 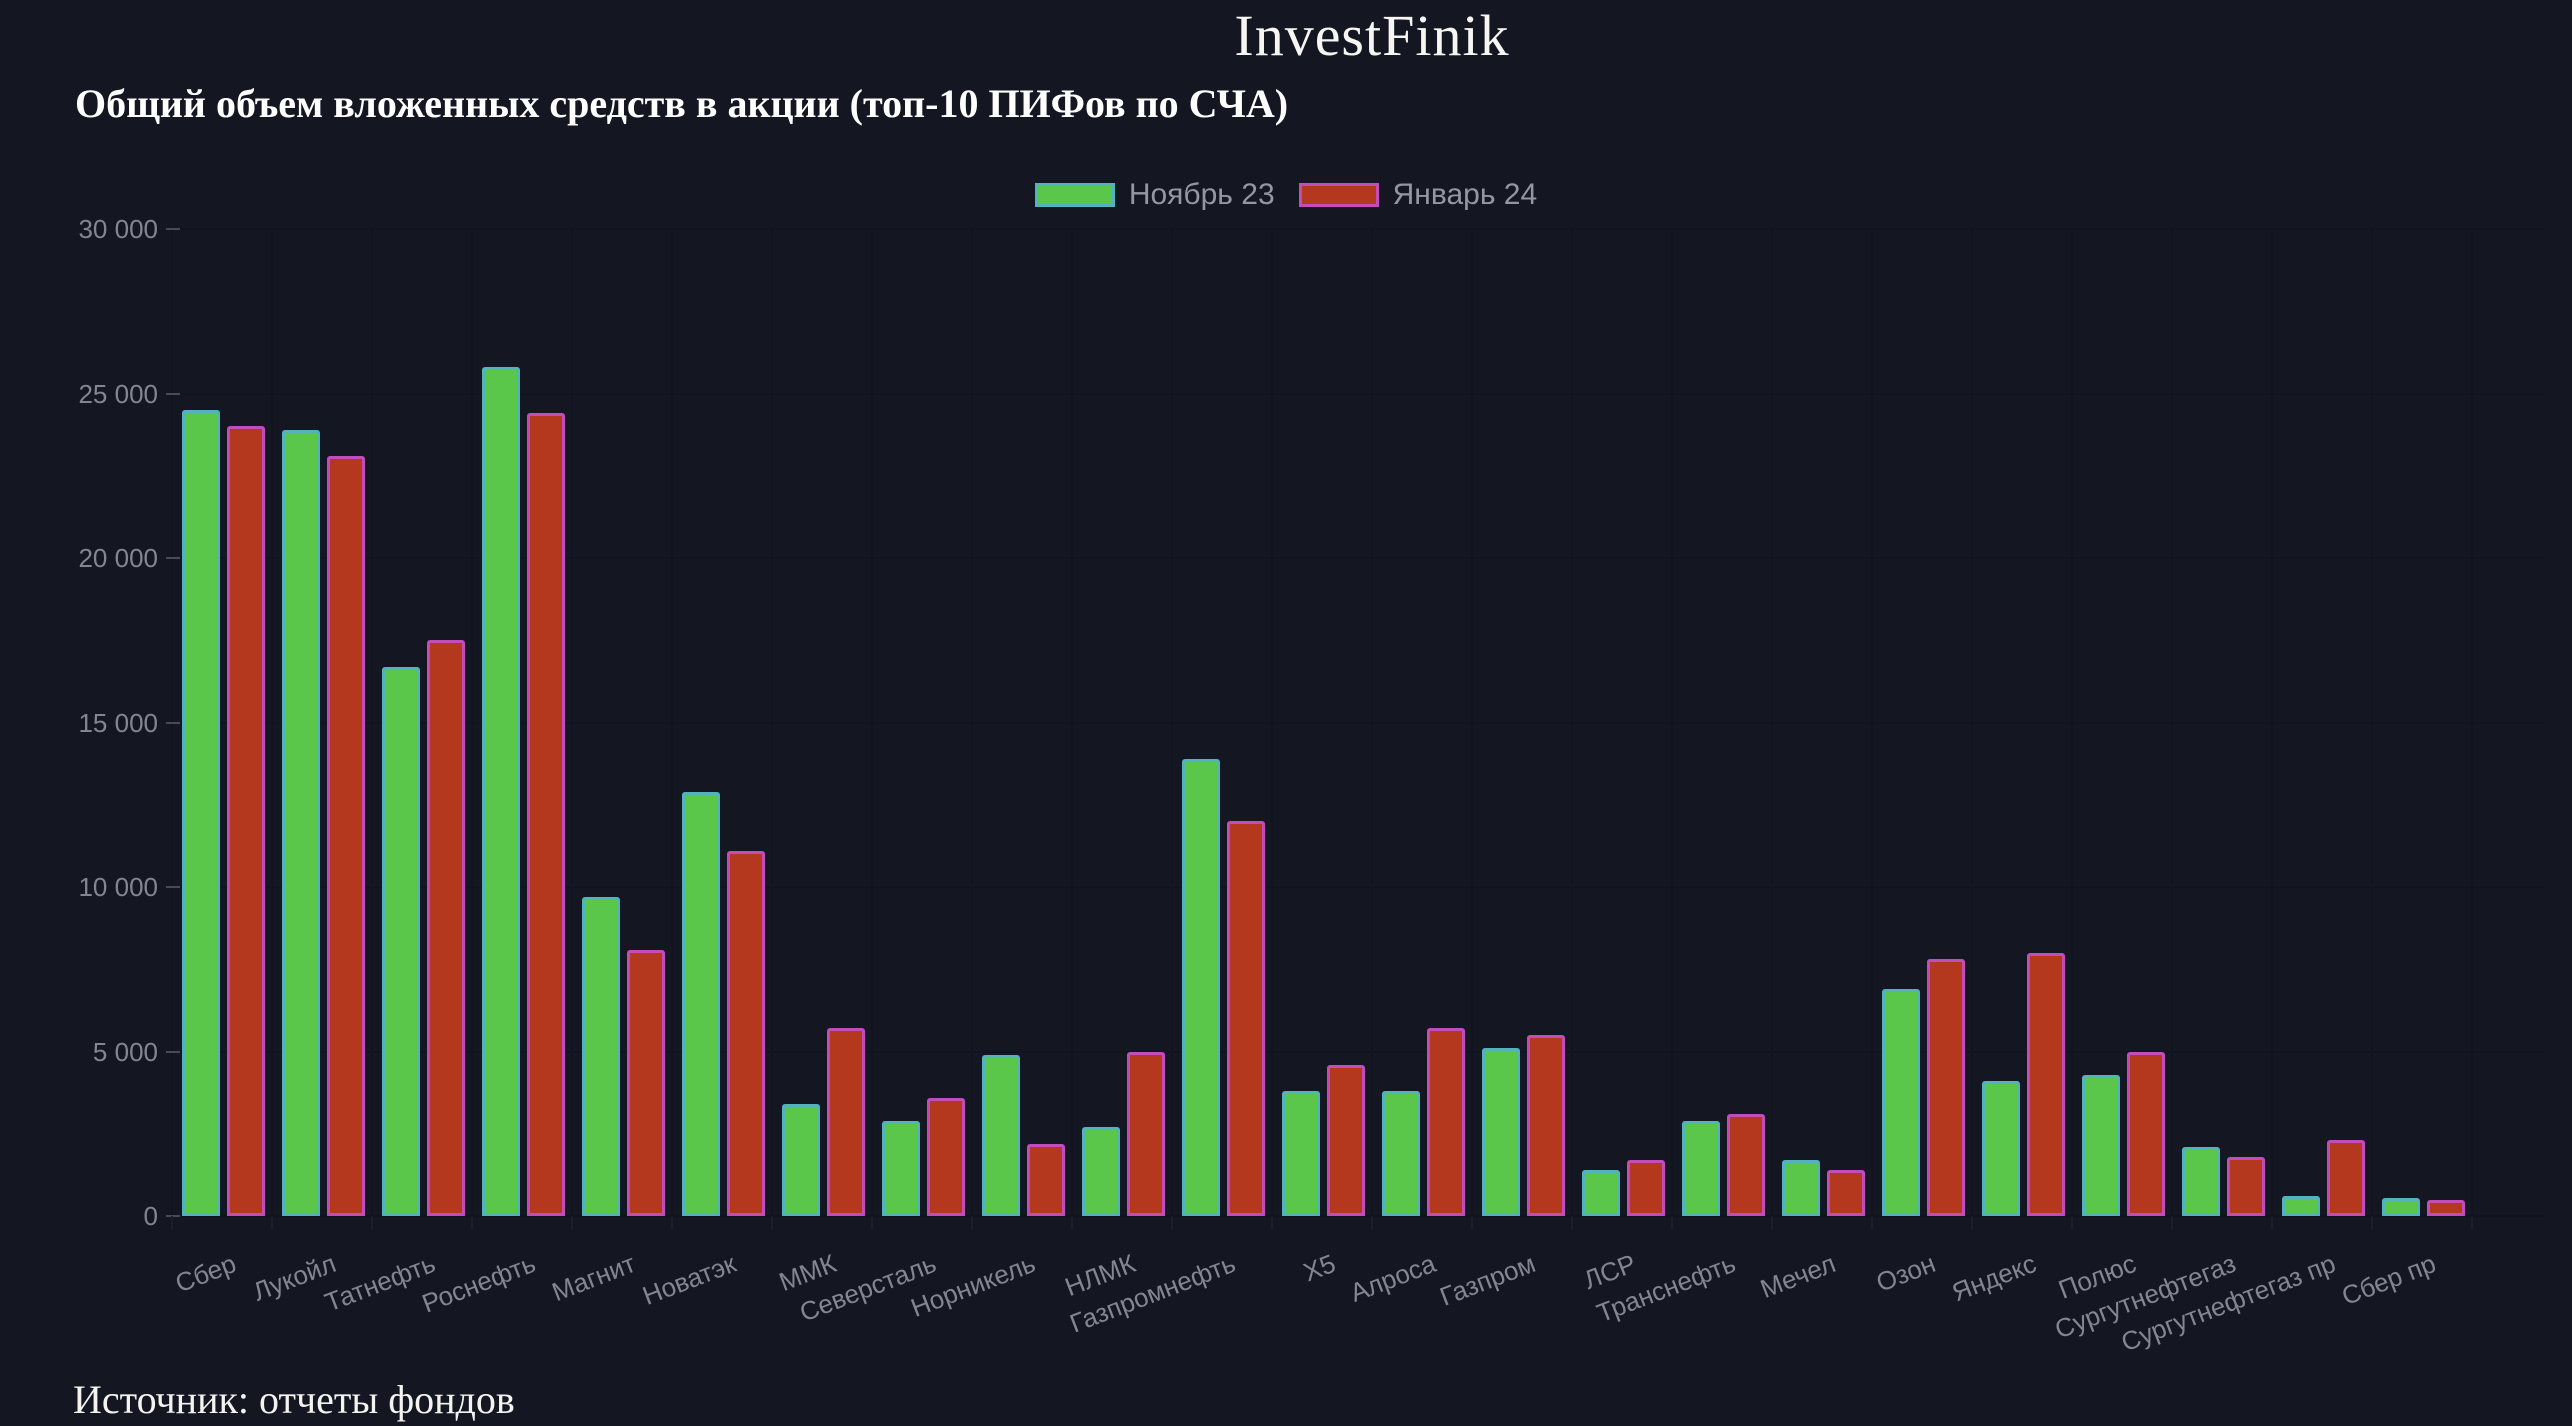 What do you see at coordinates (646, 1082) in the screenshot?
I see `bar-Январь 24-Магнит` at bounding box center [646, 1082].